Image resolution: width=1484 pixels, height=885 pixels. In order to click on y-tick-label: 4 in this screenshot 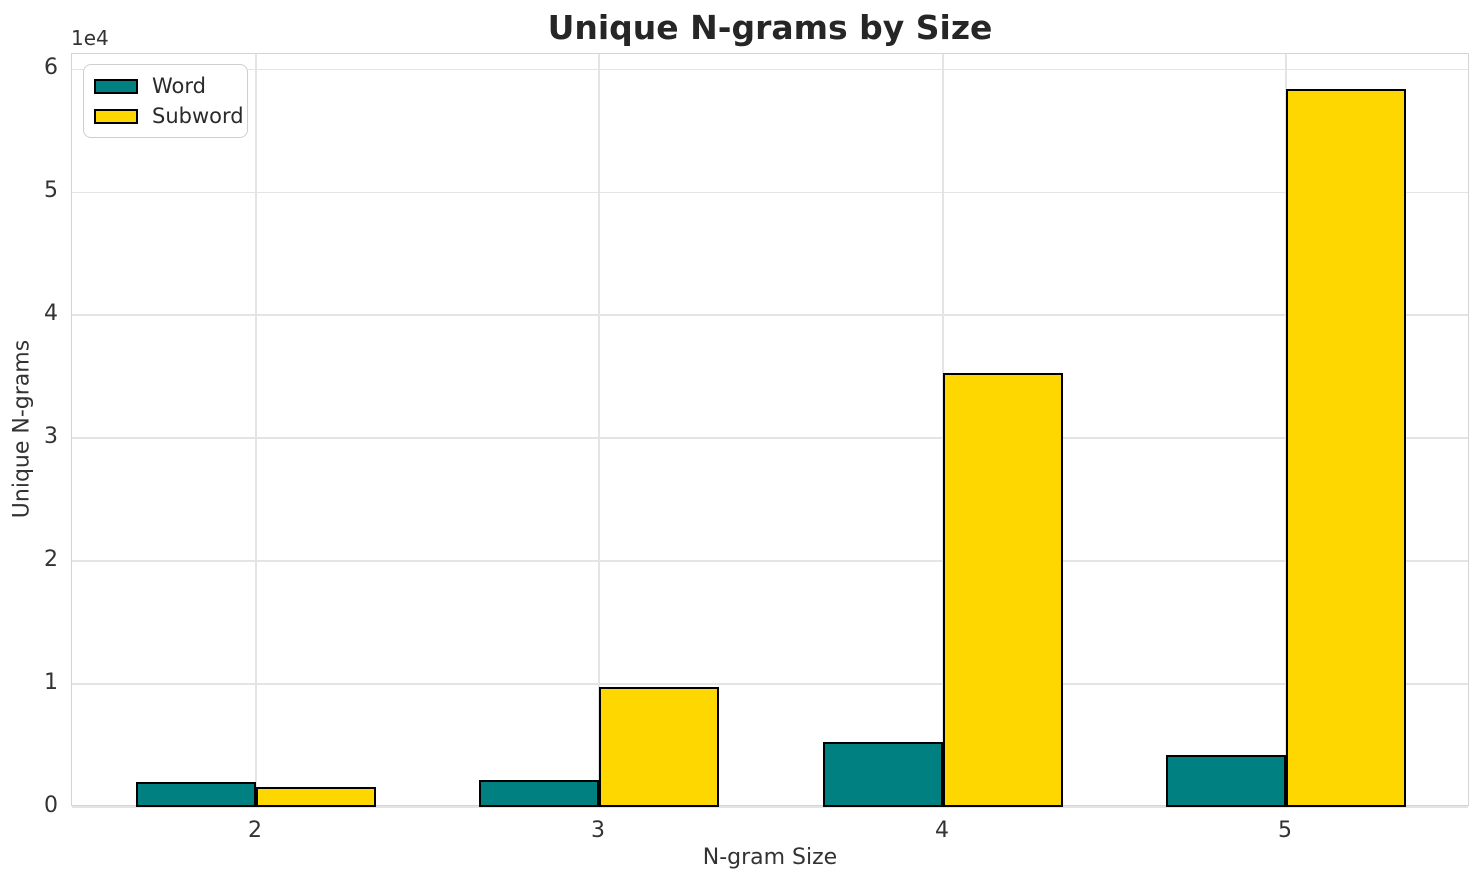, I will do `click(51, 314)`.